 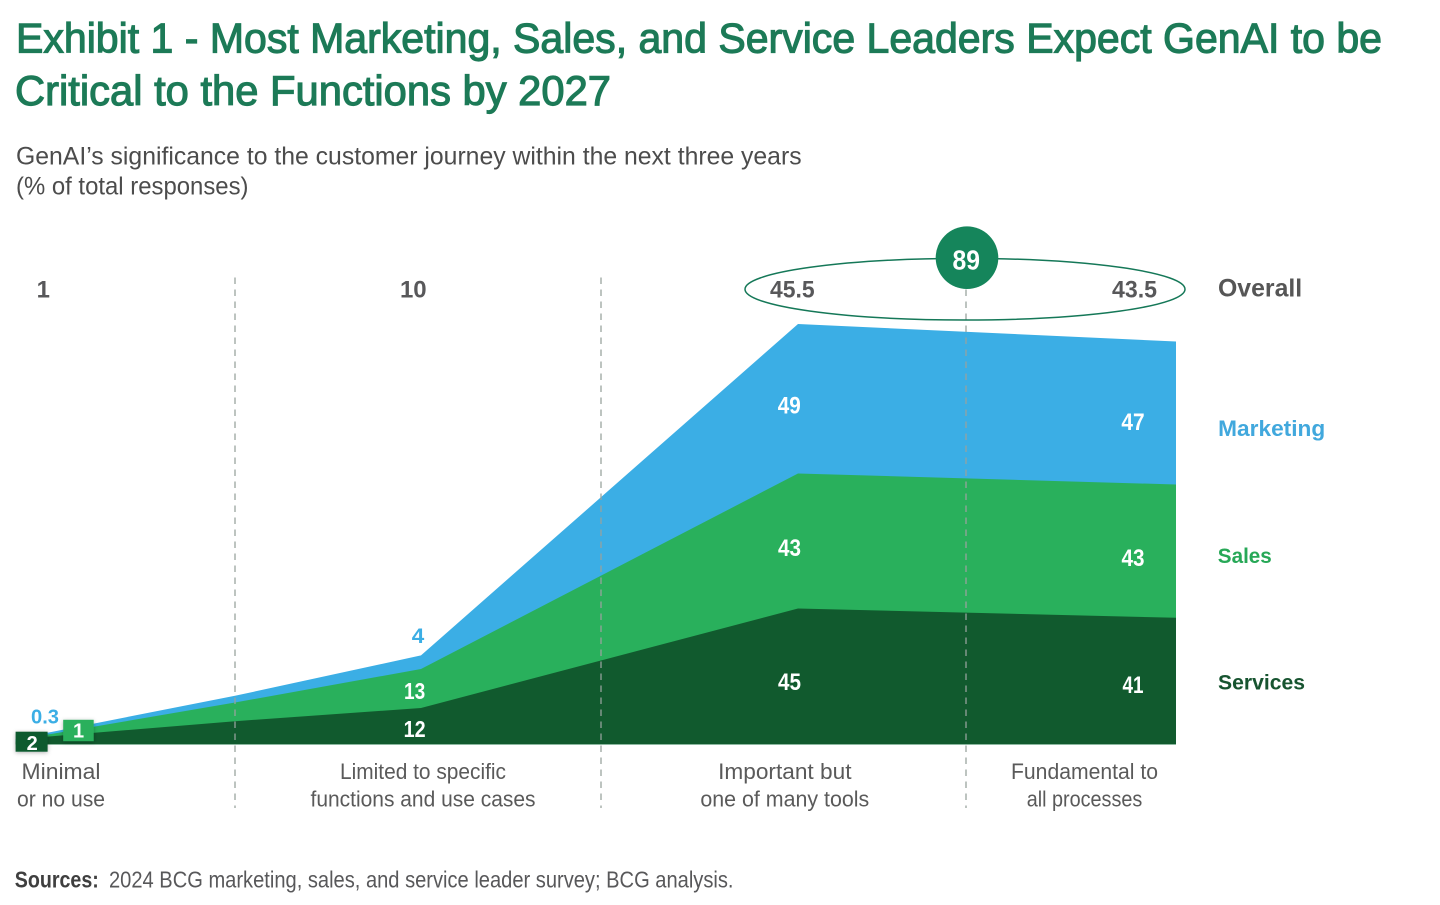 I want to click on svg-text: one of many tools, so click(x=784, y=798).